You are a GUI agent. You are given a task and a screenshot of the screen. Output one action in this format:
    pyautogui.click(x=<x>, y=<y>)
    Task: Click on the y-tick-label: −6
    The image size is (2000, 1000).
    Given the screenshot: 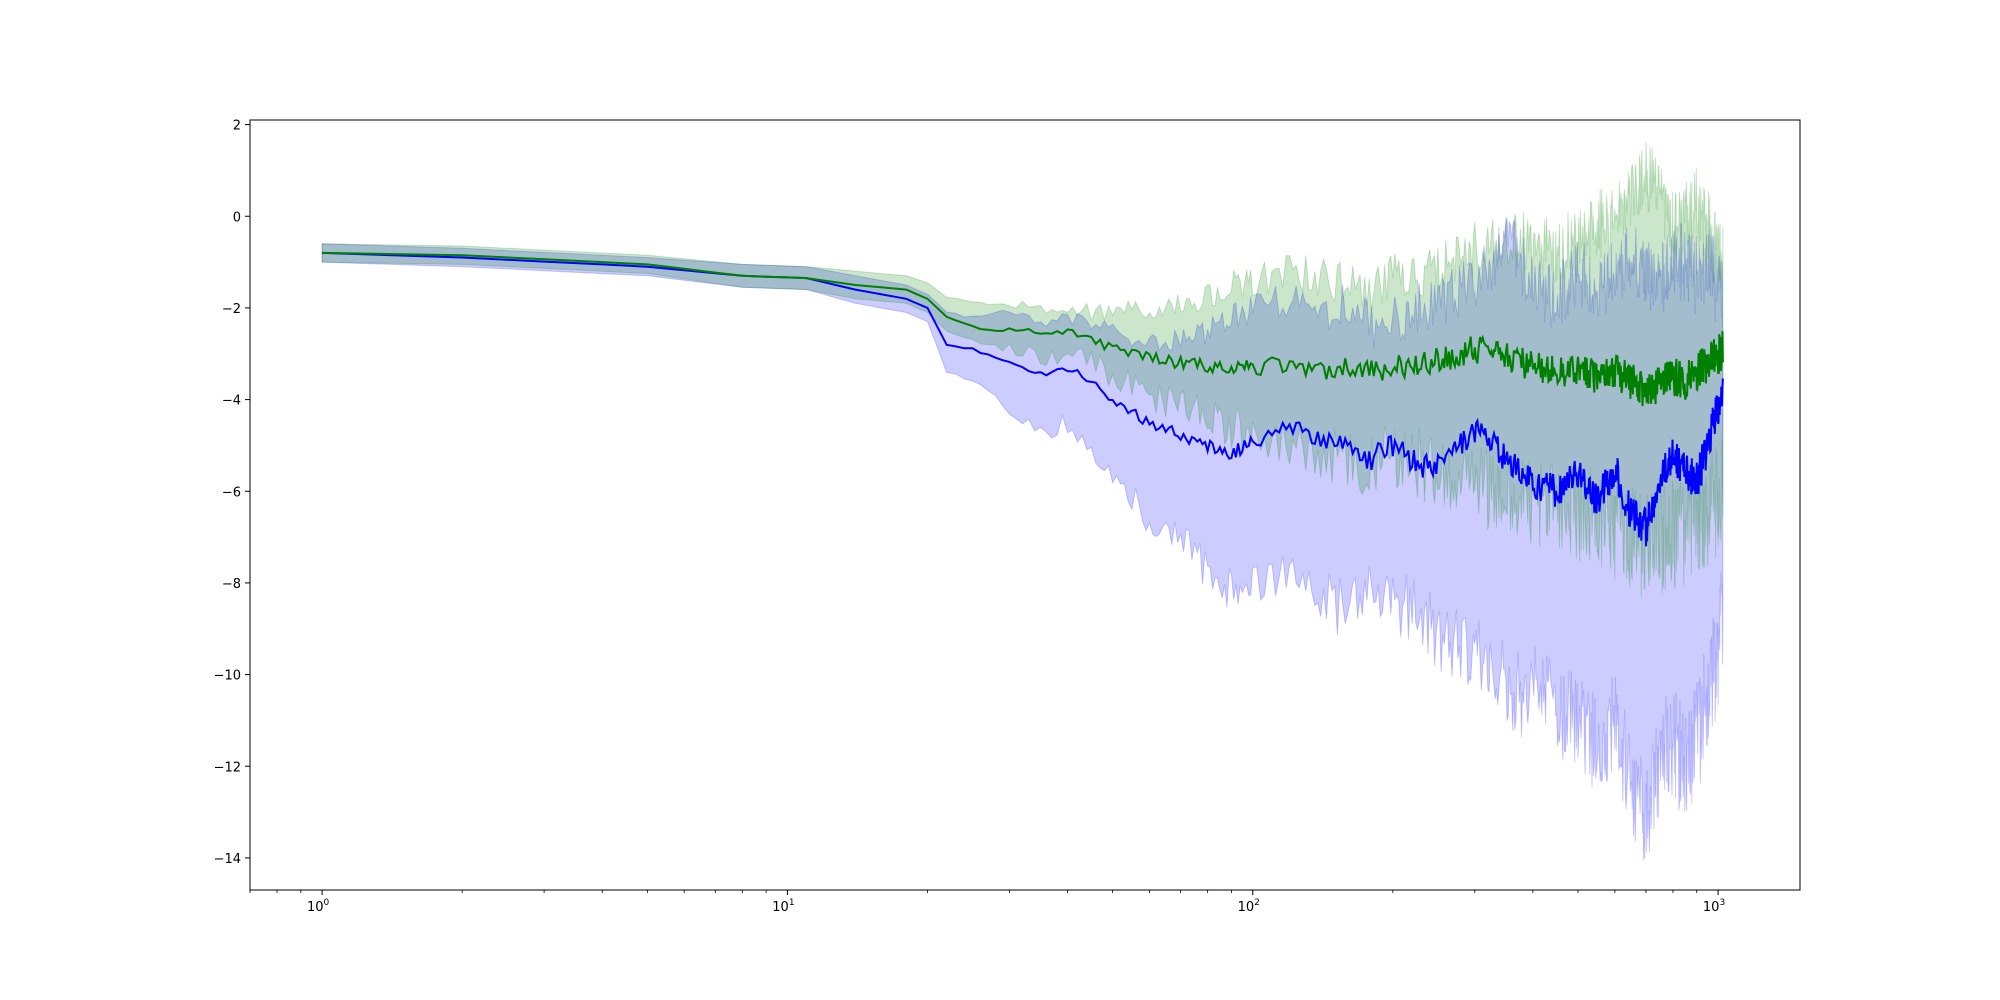 What is the action you would take?
    pyautogui.click(x=231, y=492)
    